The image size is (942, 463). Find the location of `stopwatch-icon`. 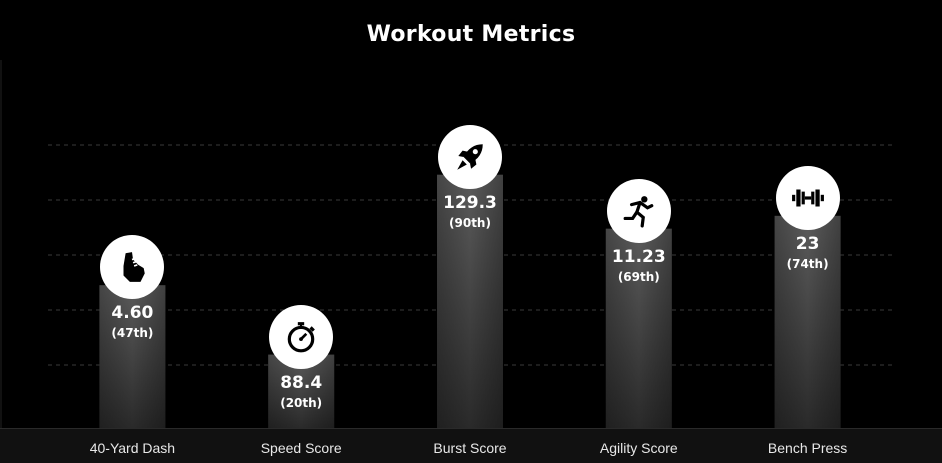

stopwatch-icon is located at coordinates (301, 336).